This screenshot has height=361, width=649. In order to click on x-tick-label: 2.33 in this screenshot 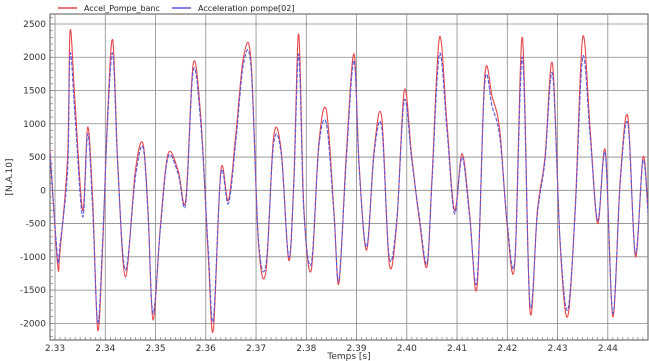, I will do `click(55, 349)`.